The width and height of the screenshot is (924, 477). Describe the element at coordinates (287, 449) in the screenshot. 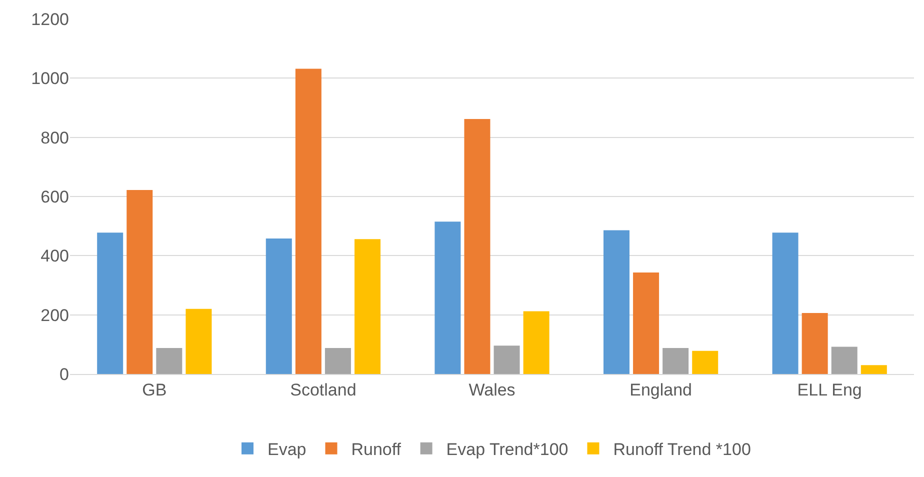

I see `legend-label: Evap` at that location.